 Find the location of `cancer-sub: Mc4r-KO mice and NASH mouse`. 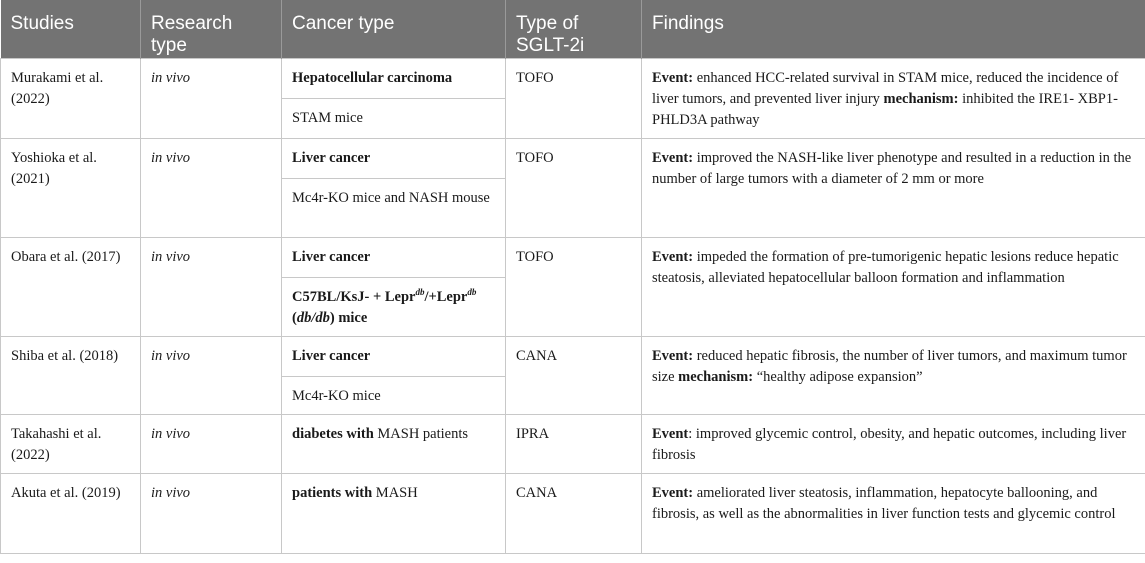

cancer-sub: Mc4r-KO mice and NASH mouse is located at coordinates (393, 207).